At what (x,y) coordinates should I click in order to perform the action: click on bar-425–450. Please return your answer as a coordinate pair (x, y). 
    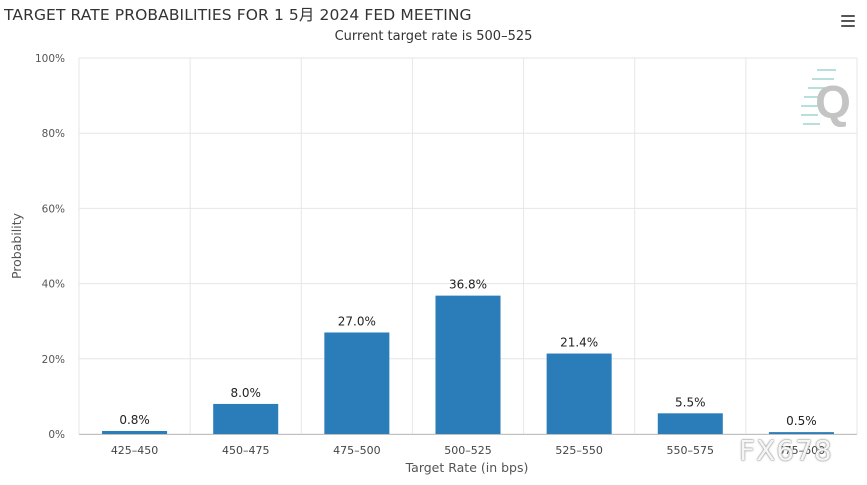
    Looking at the image, I should click on (135, 432).